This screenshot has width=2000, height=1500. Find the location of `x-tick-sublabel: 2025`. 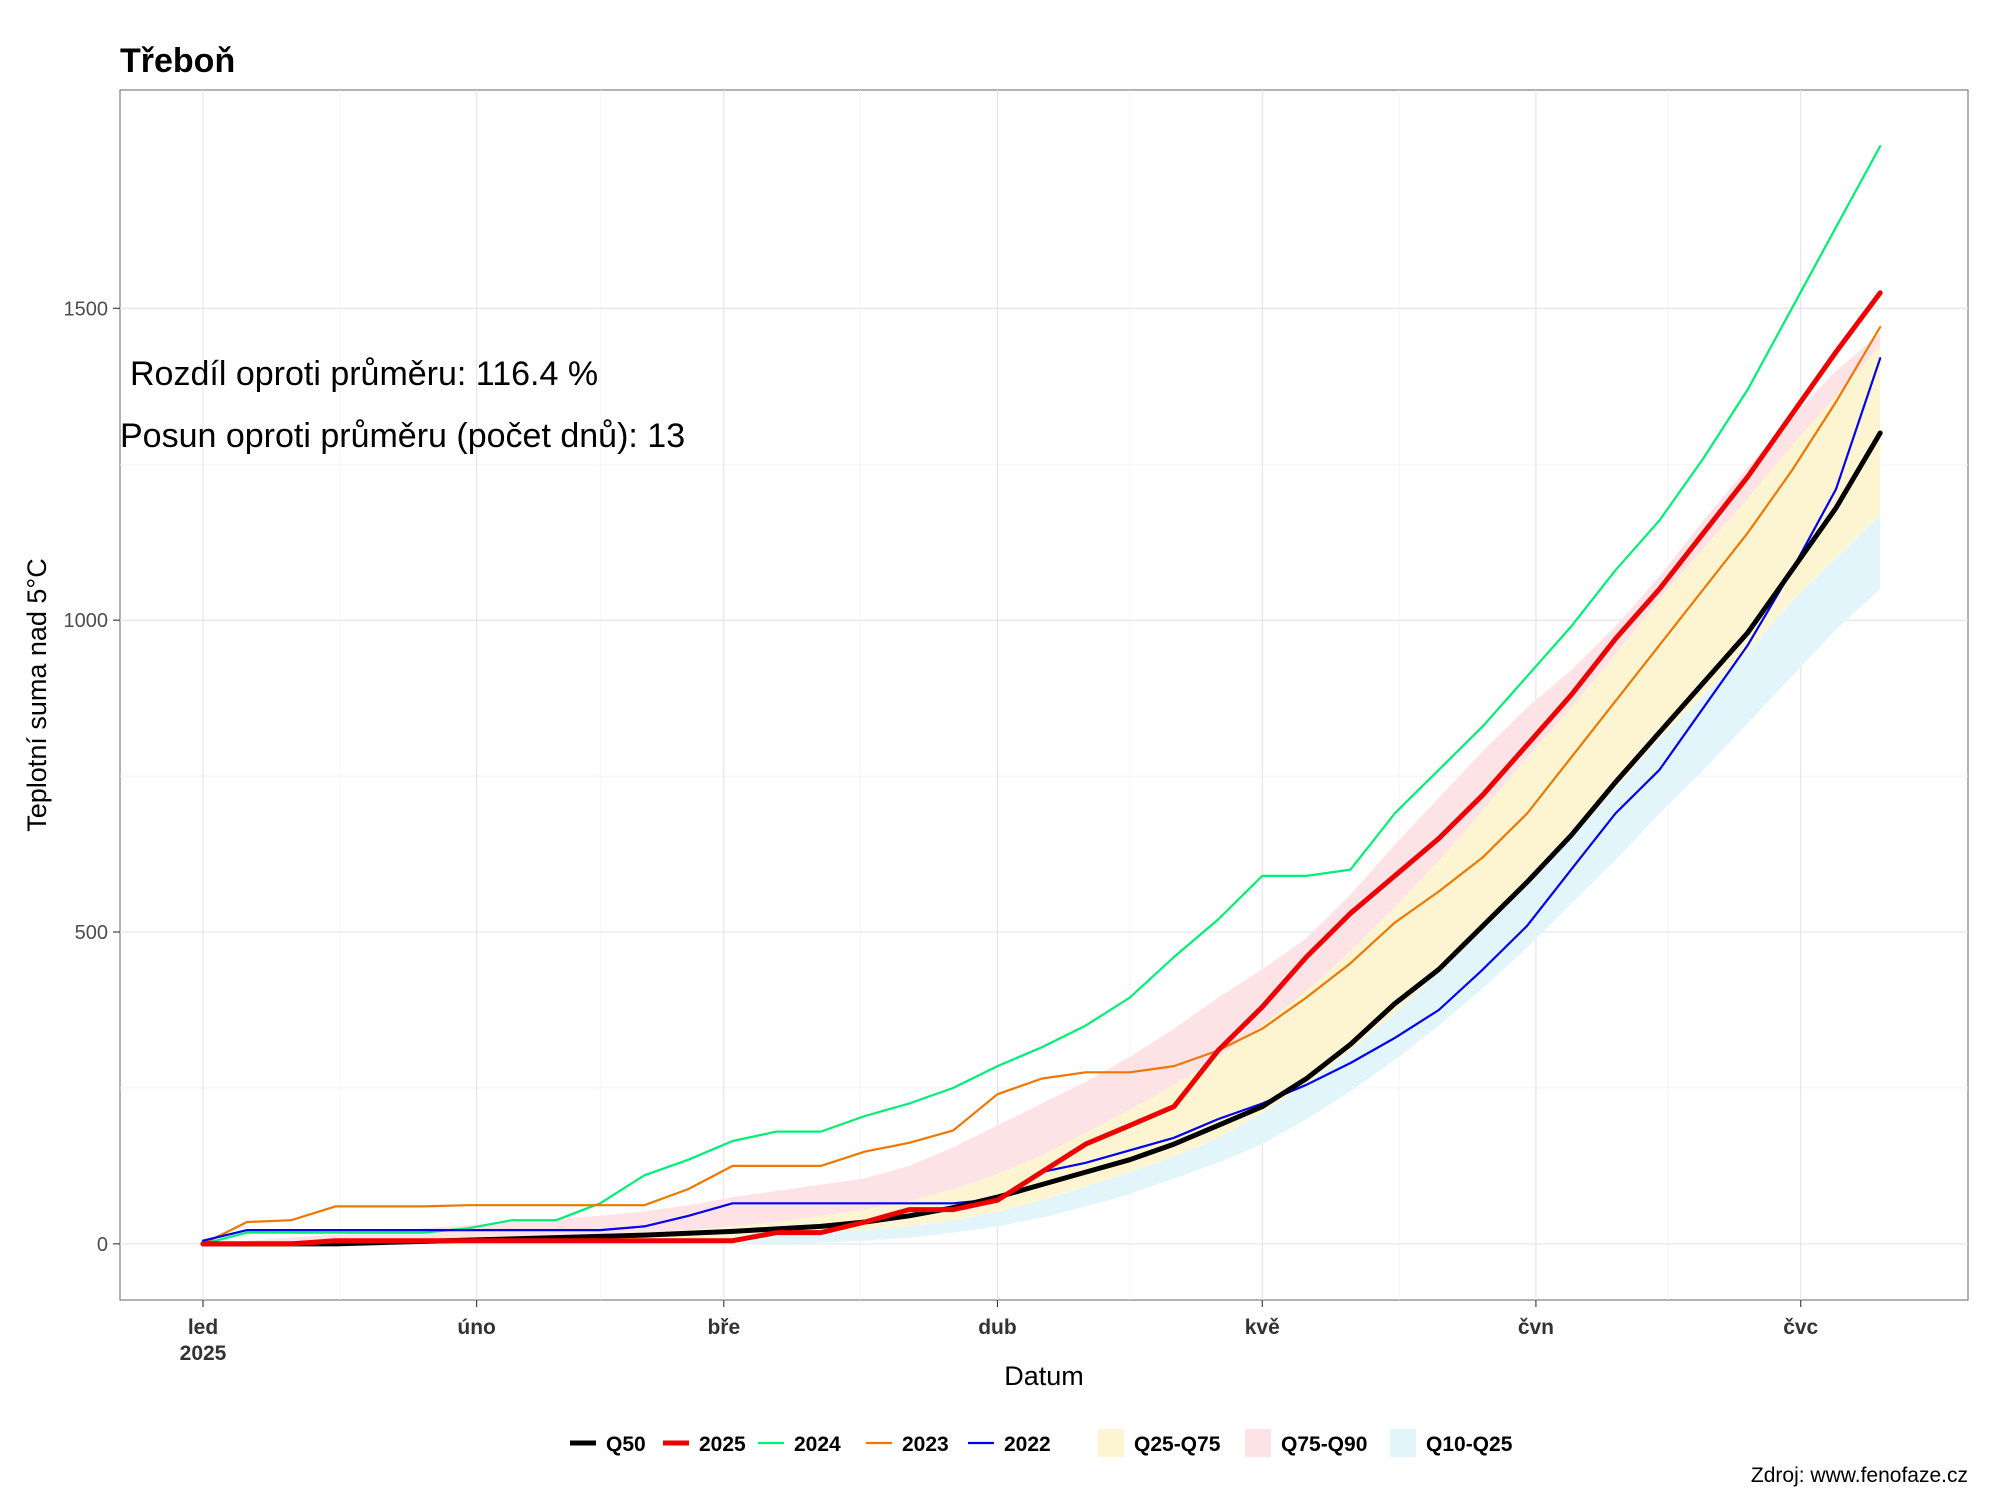

x-tick-sublabel: 2025 is located at coordinates (203, 1353).